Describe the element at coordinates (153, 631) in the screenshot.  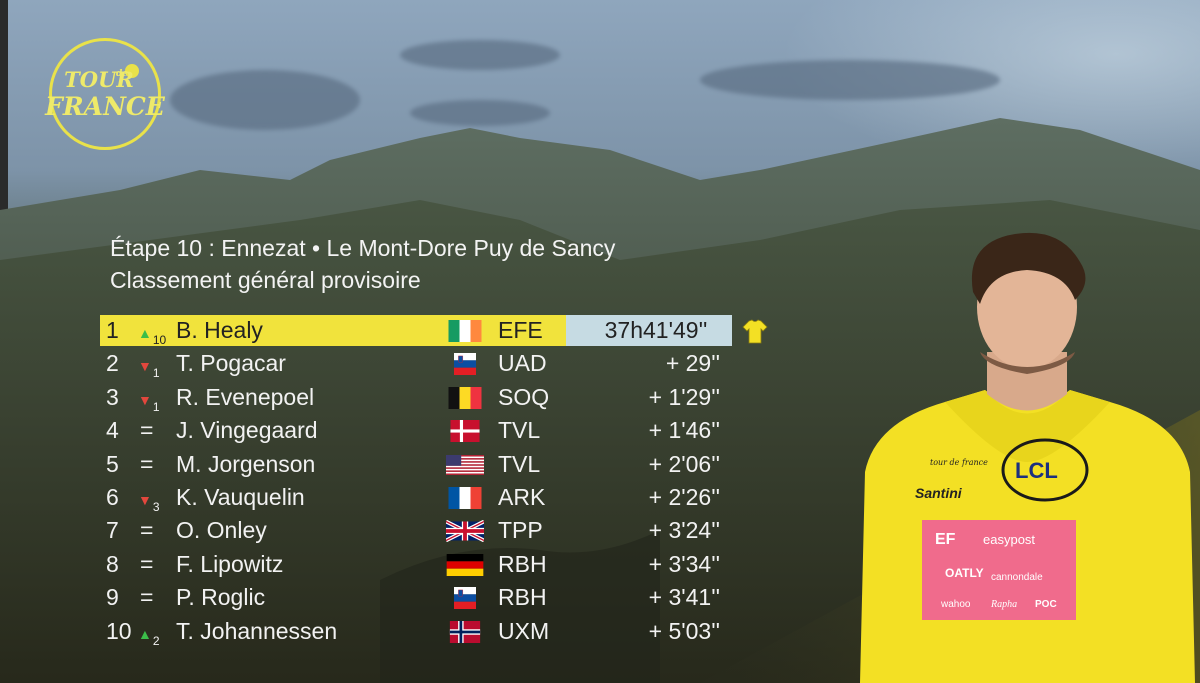
I see `movement-indicator: ▲2` at that location.